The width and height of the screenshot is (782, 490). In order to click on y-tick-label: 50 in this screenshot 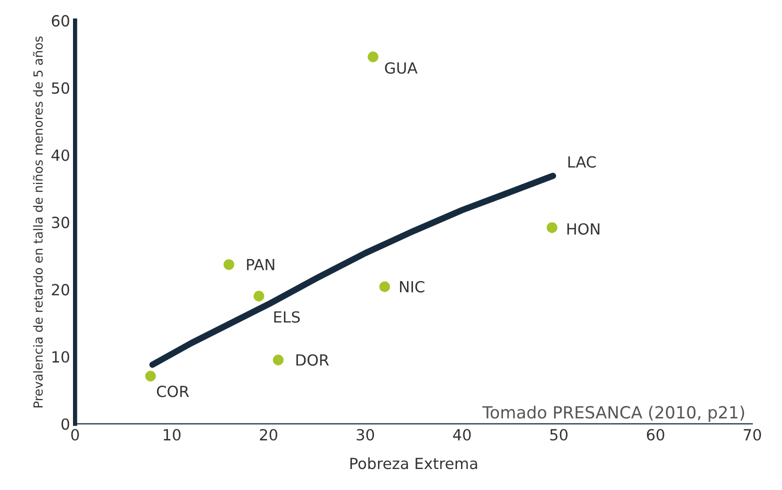, I will do `click(61, 88)`.